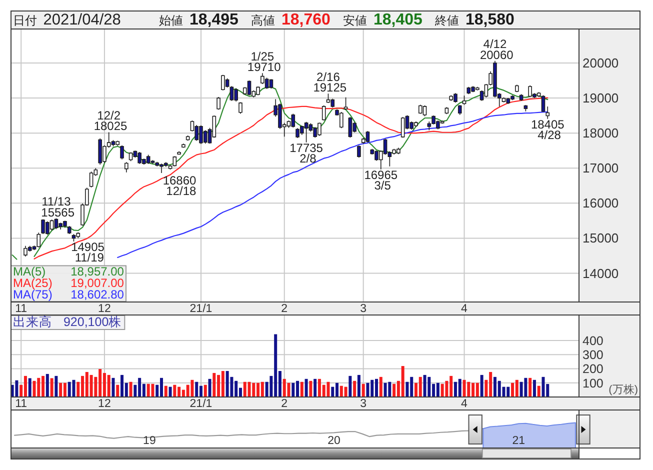 This screenshot has width=653, height=470. What do you see at coordinates (201, 404) in the screenshot?
I see `x-tick-label: 21/1` at bounding box center [201, 404].